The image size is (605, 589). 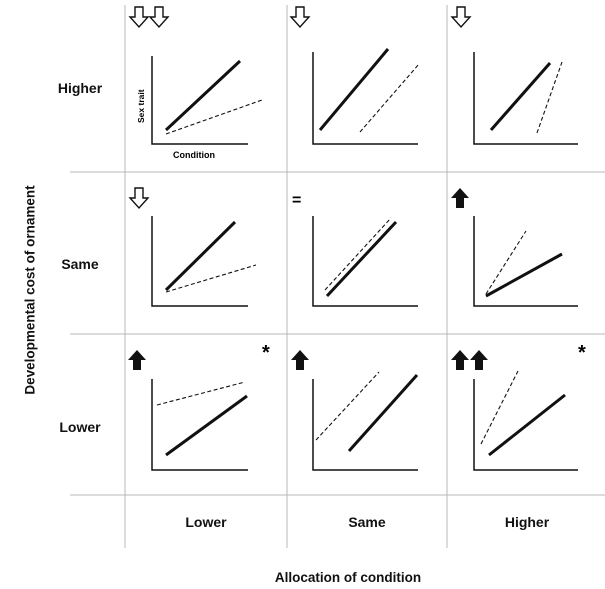 I want to click on panel-lower-higher: *, so click(x=518, y=406).